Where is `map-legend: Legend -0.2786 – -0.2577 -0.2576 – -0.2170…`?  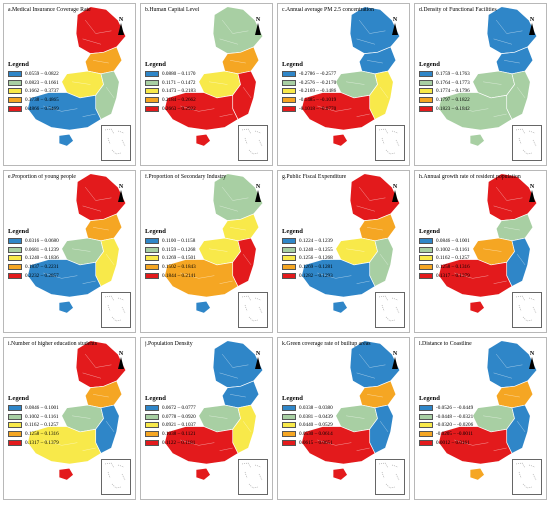
map-legend: Legend -0.2786 – -0.2577 -0.2576 – -0.2170… is located at coordinates (309, 86).